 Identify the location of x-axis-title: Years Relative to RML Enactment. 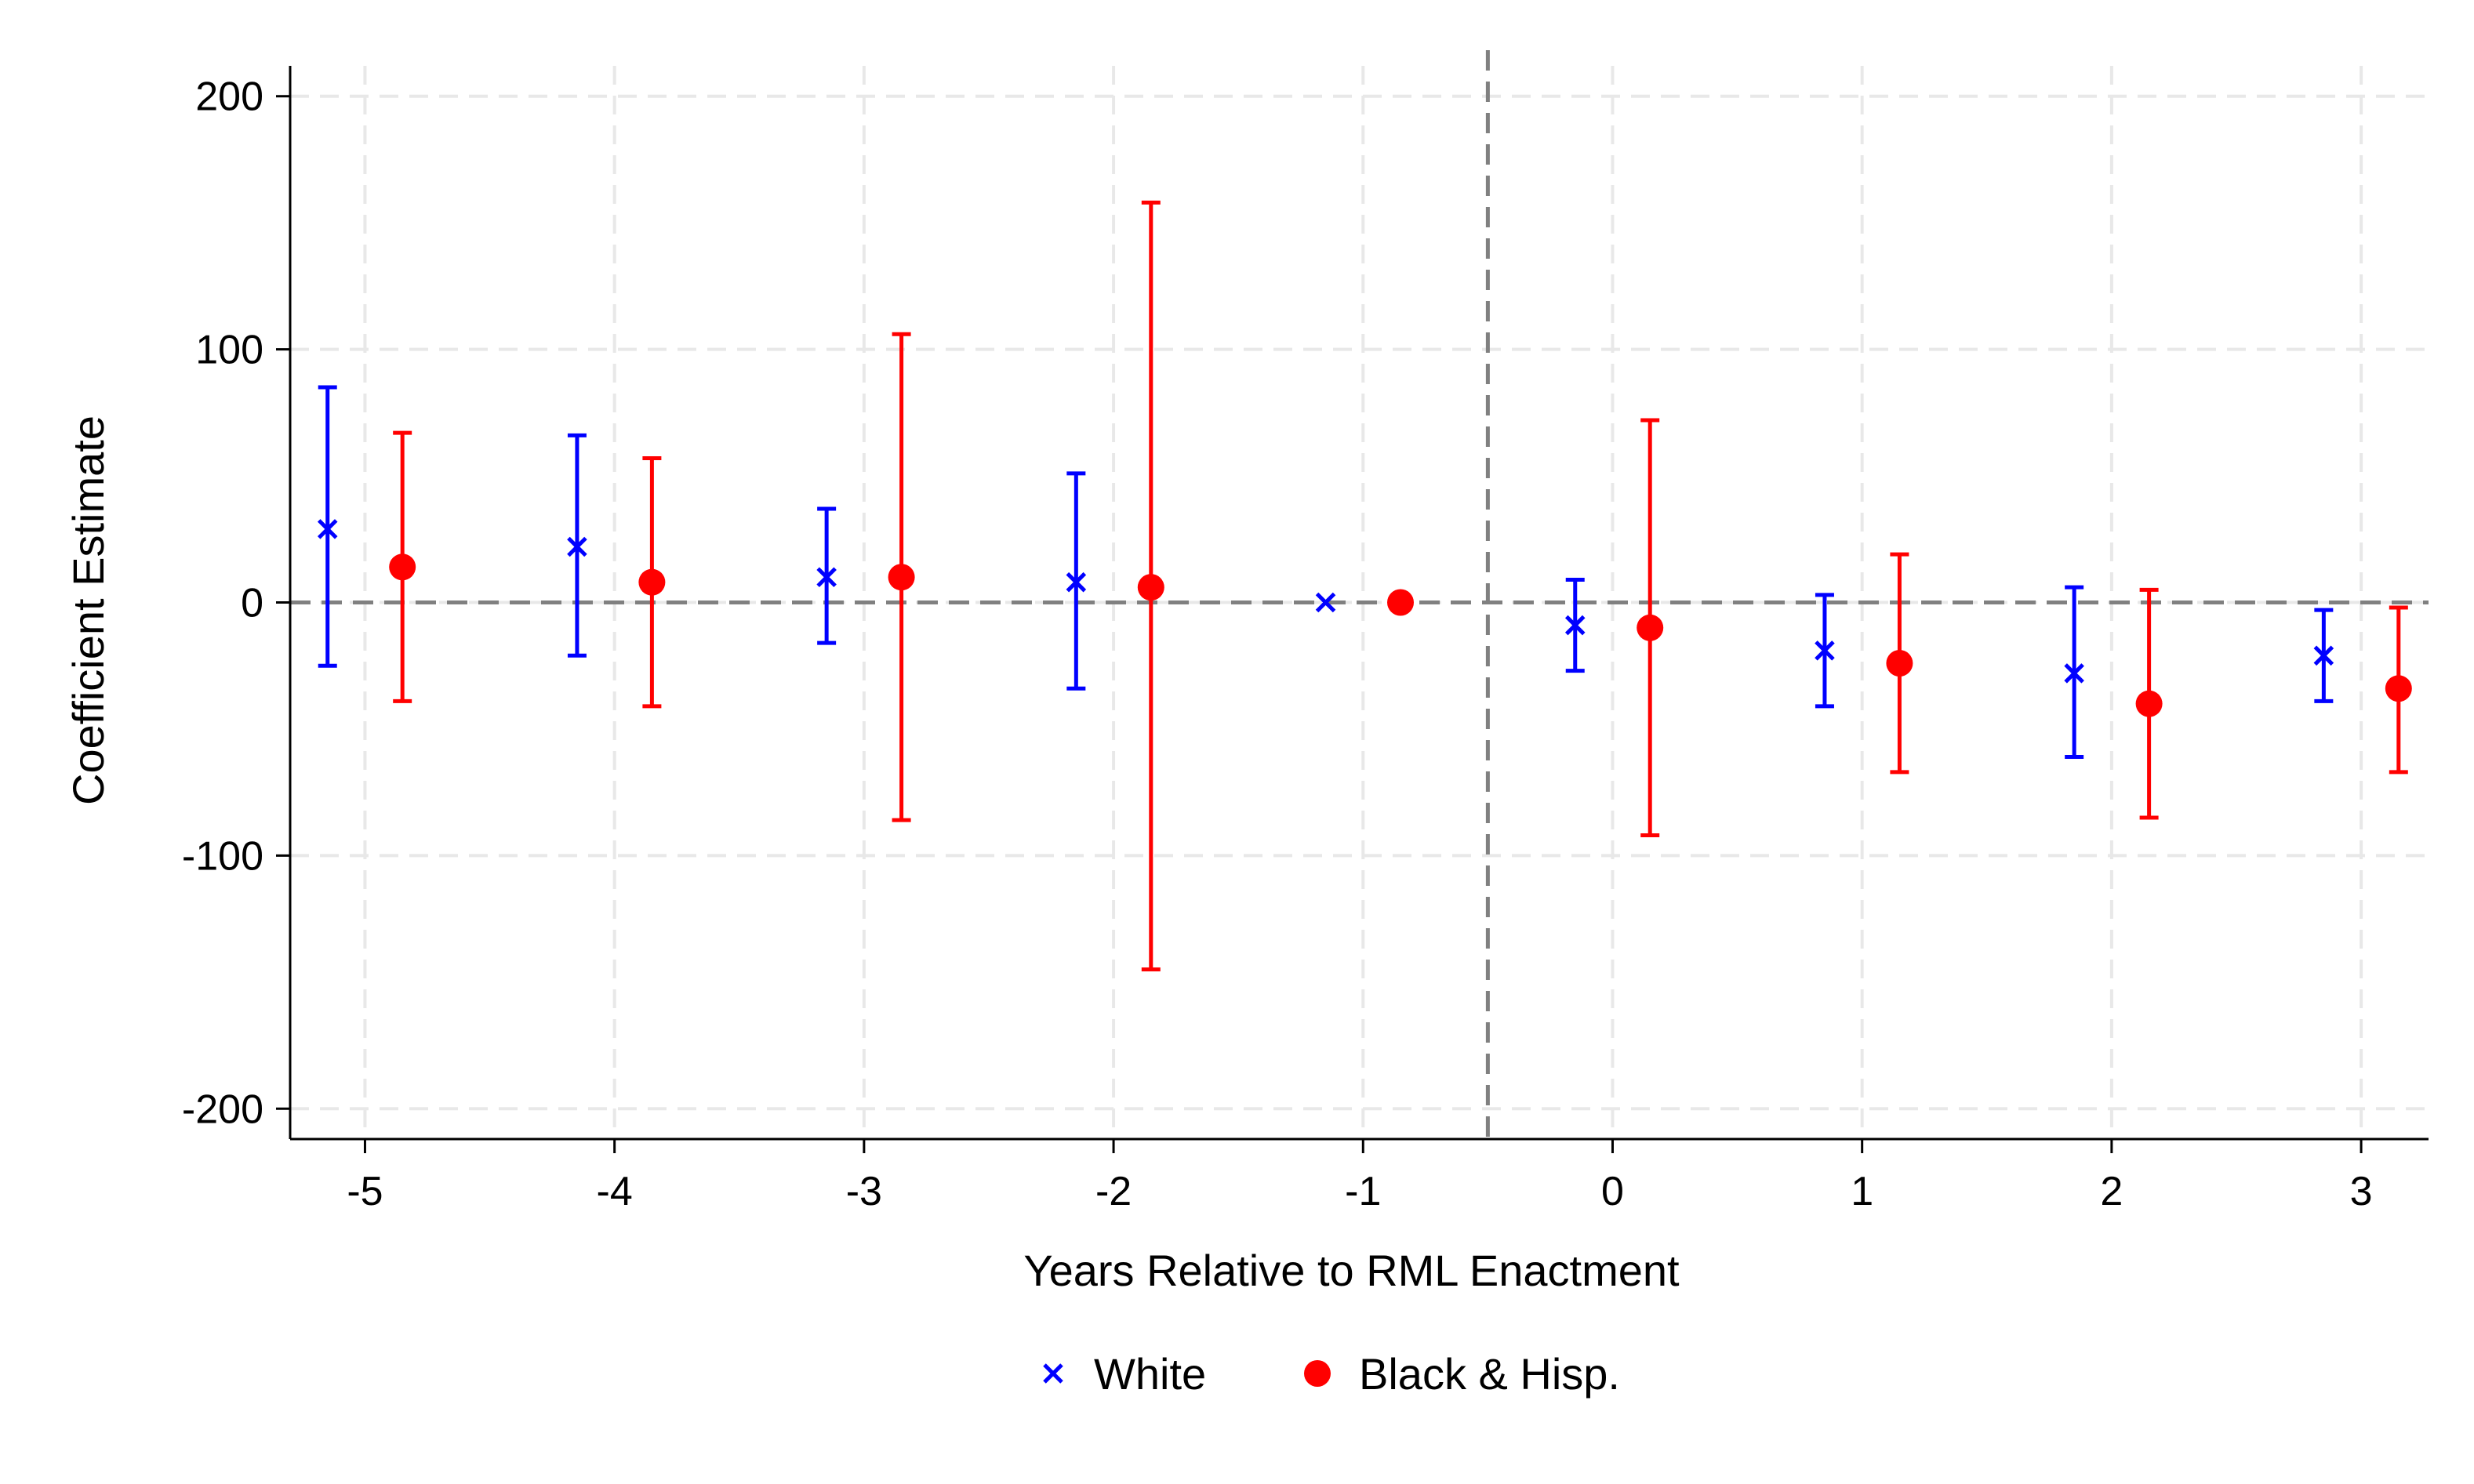
(1351, 1270).